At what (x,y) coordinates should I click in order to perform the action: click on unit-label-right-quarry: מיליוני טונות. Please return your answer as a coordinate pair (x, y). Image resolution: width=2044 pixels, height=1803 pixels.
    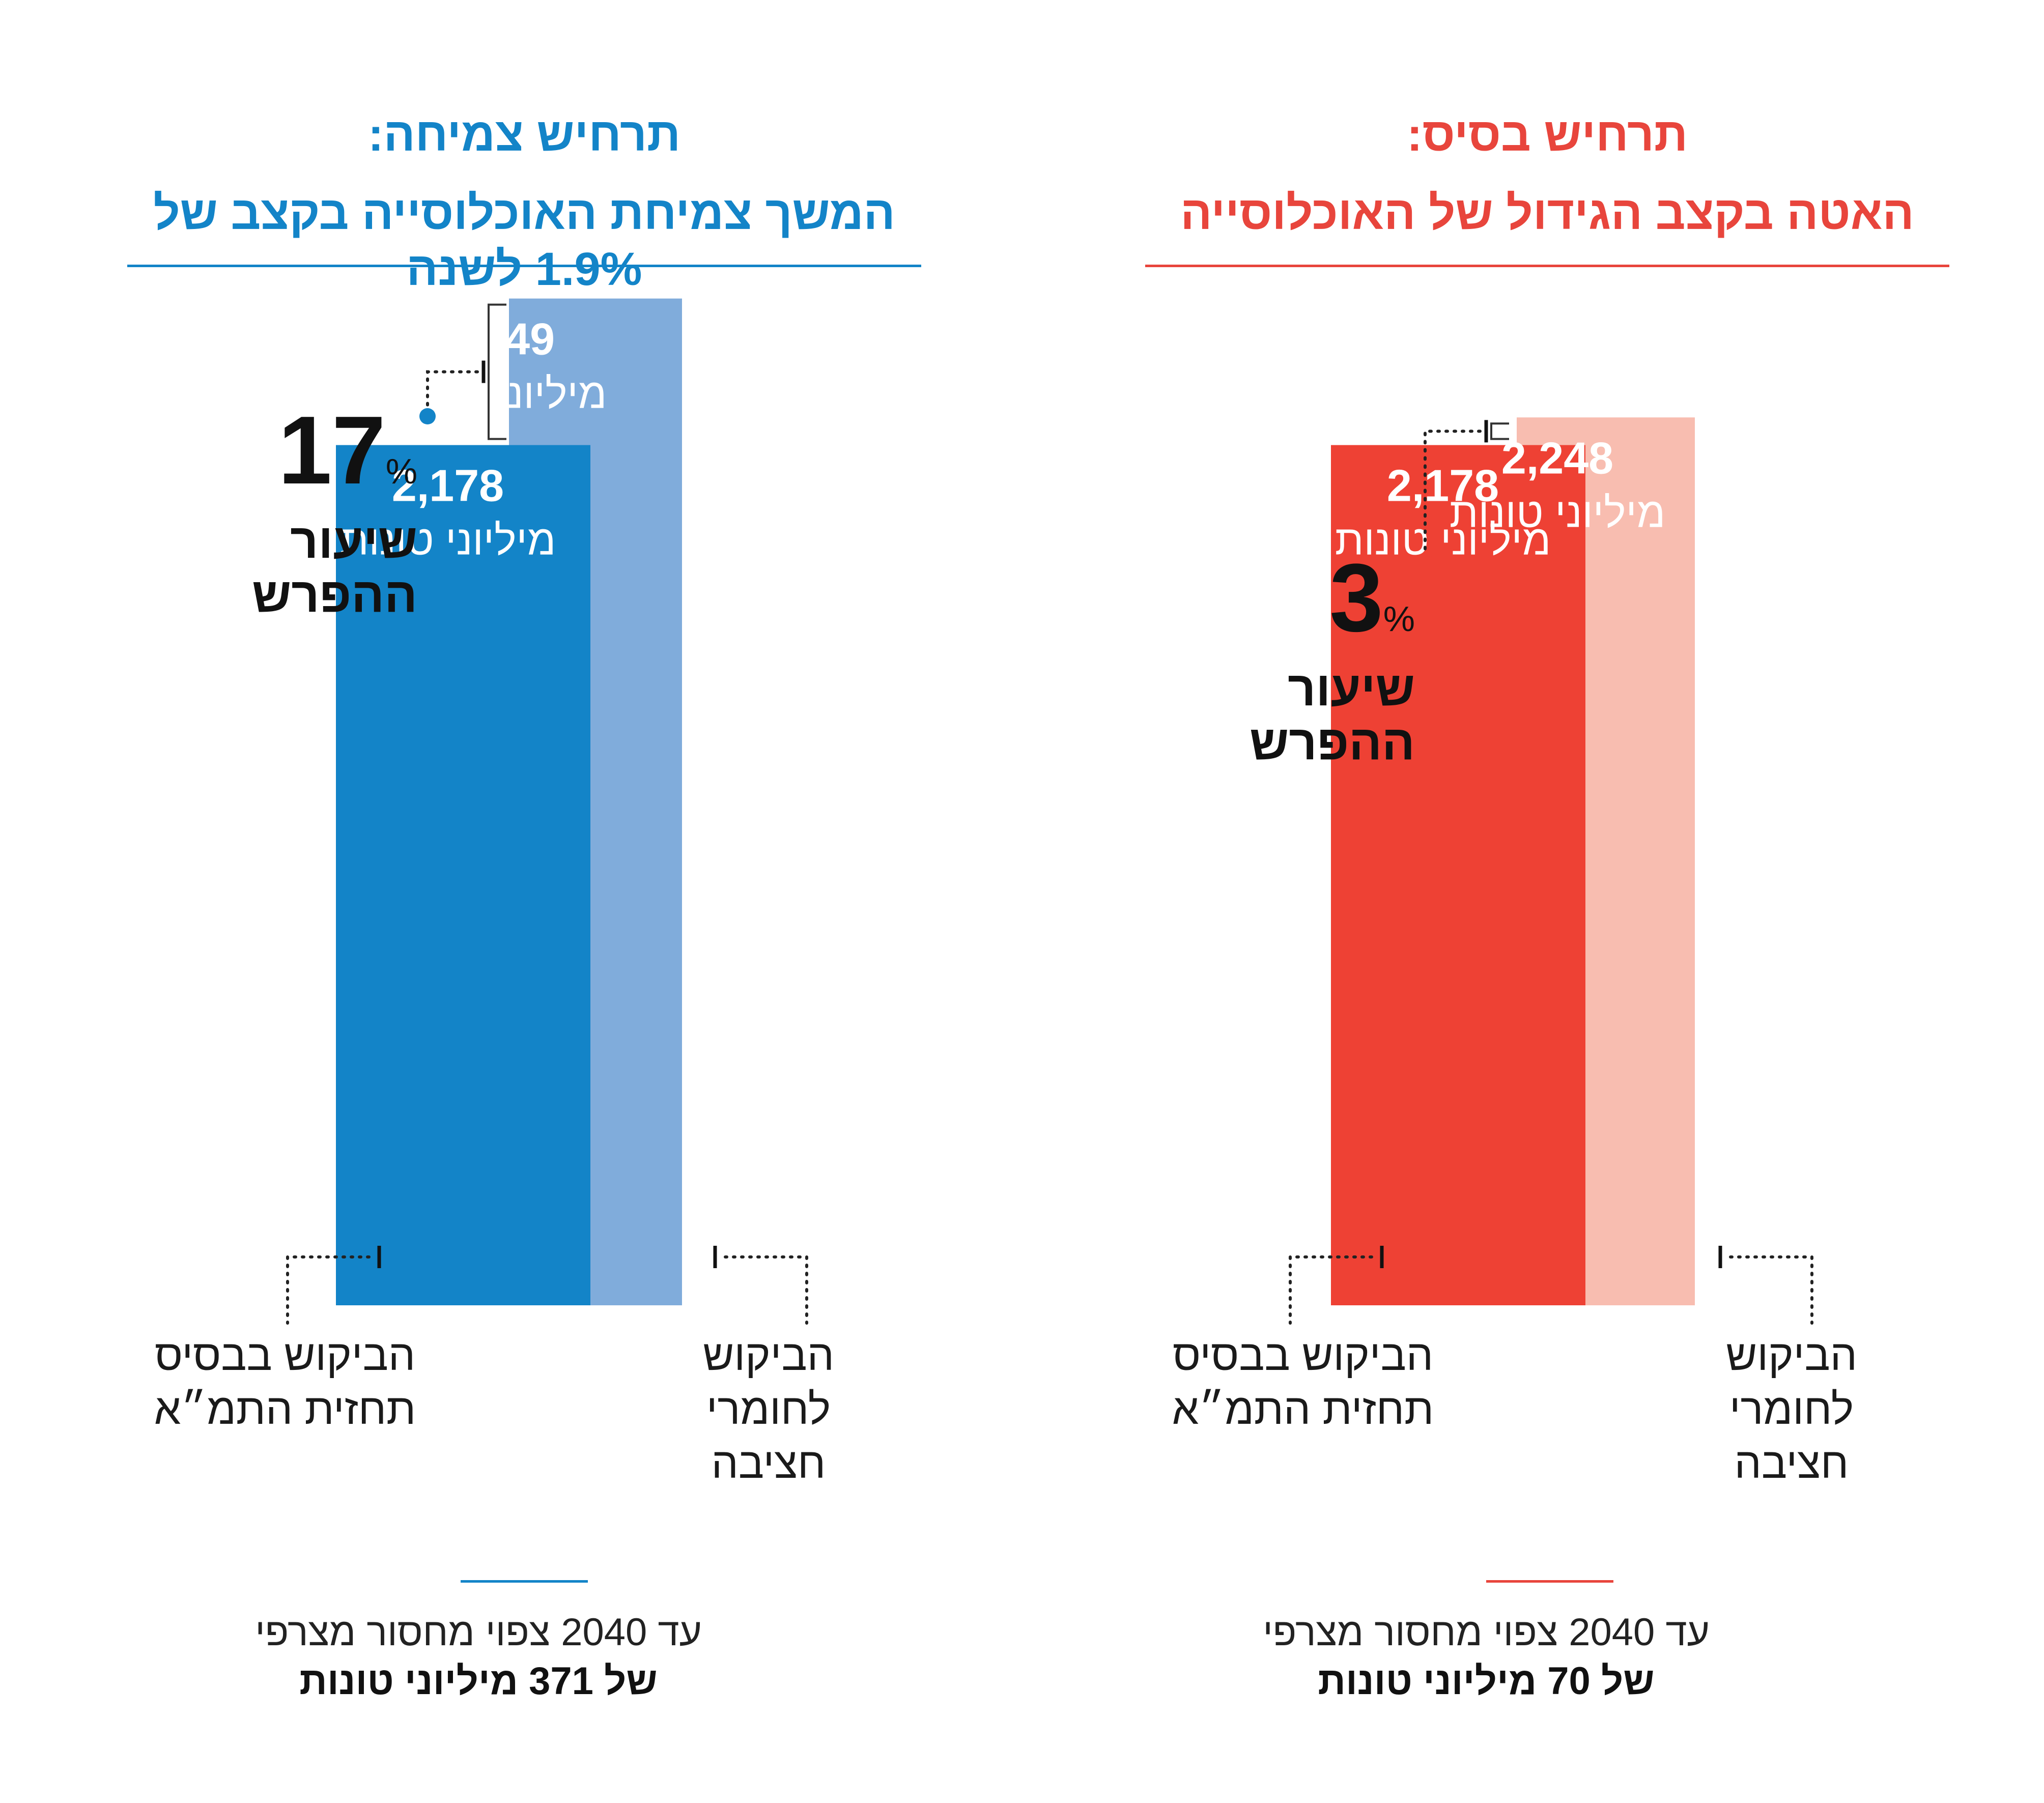
    Looking at the image, I should click on (1557, 513).